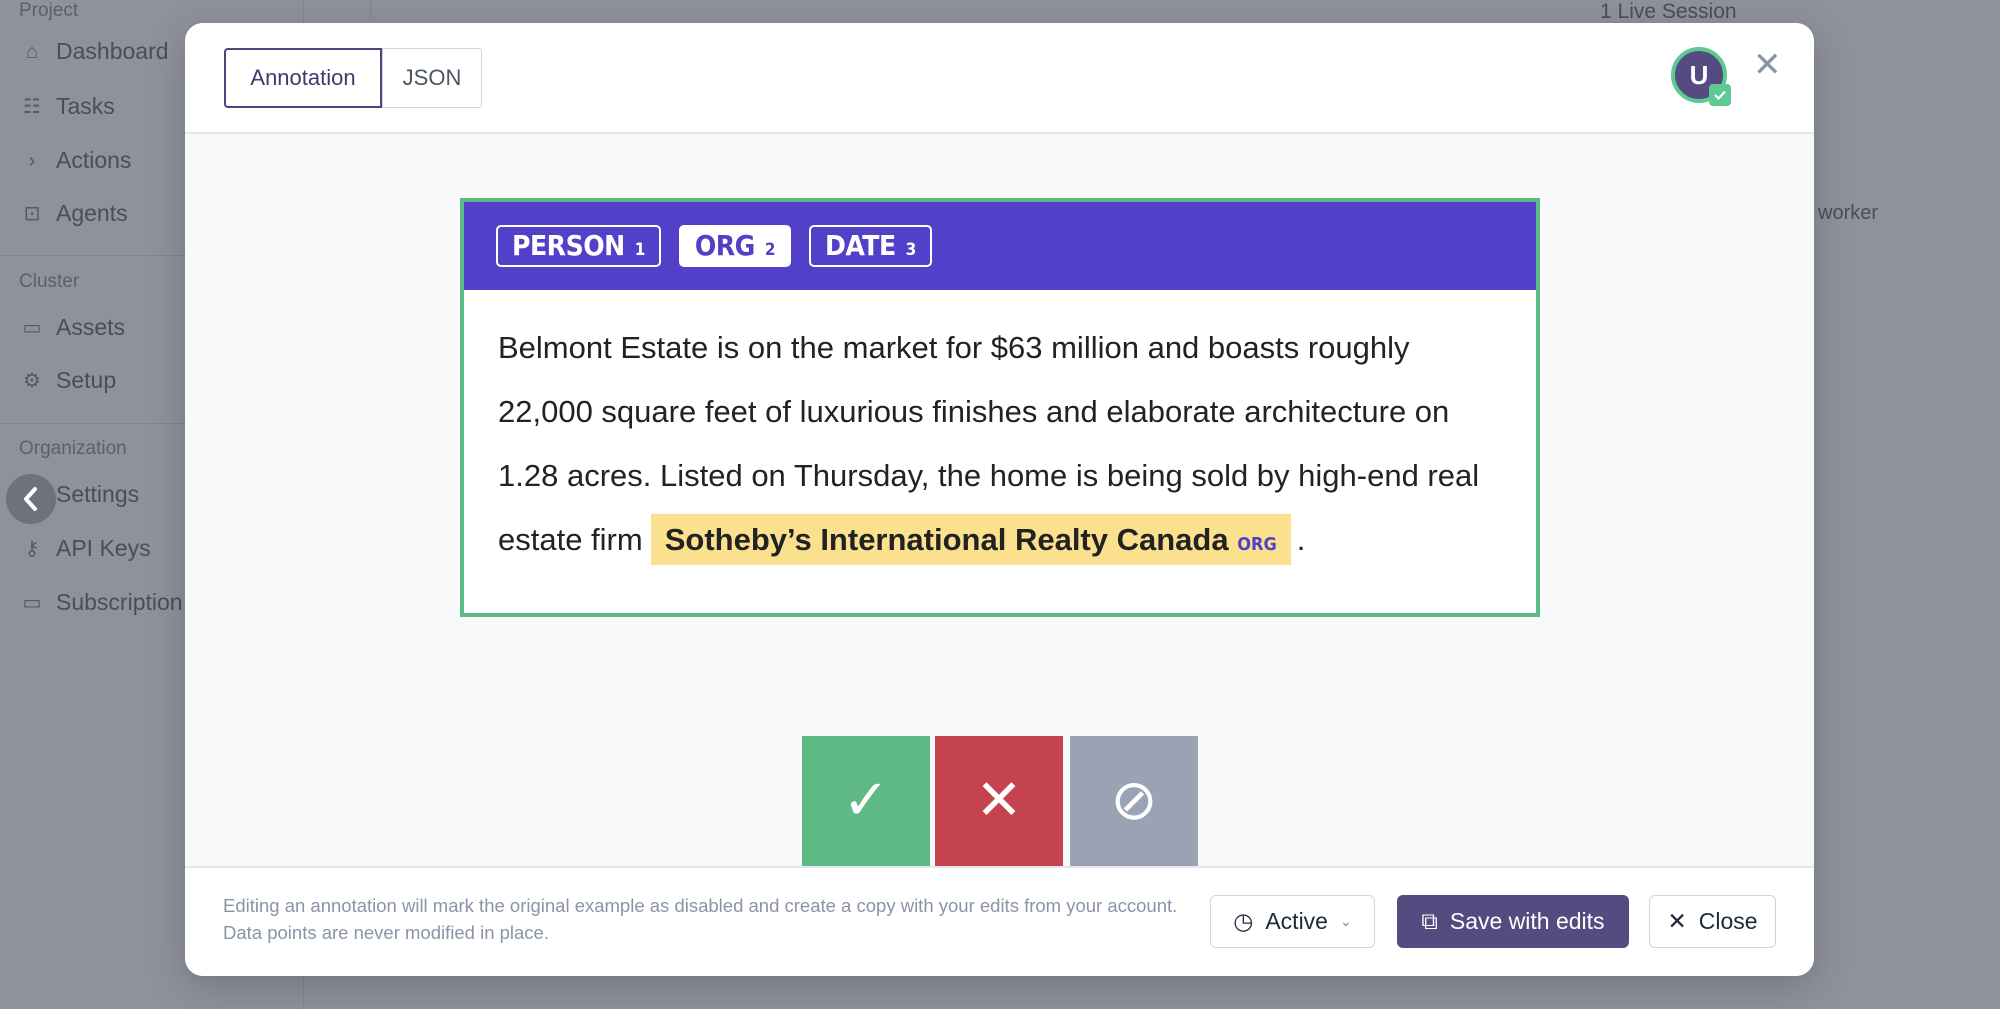  I want to click on robot-icon: ⊡, so click(32, 213).